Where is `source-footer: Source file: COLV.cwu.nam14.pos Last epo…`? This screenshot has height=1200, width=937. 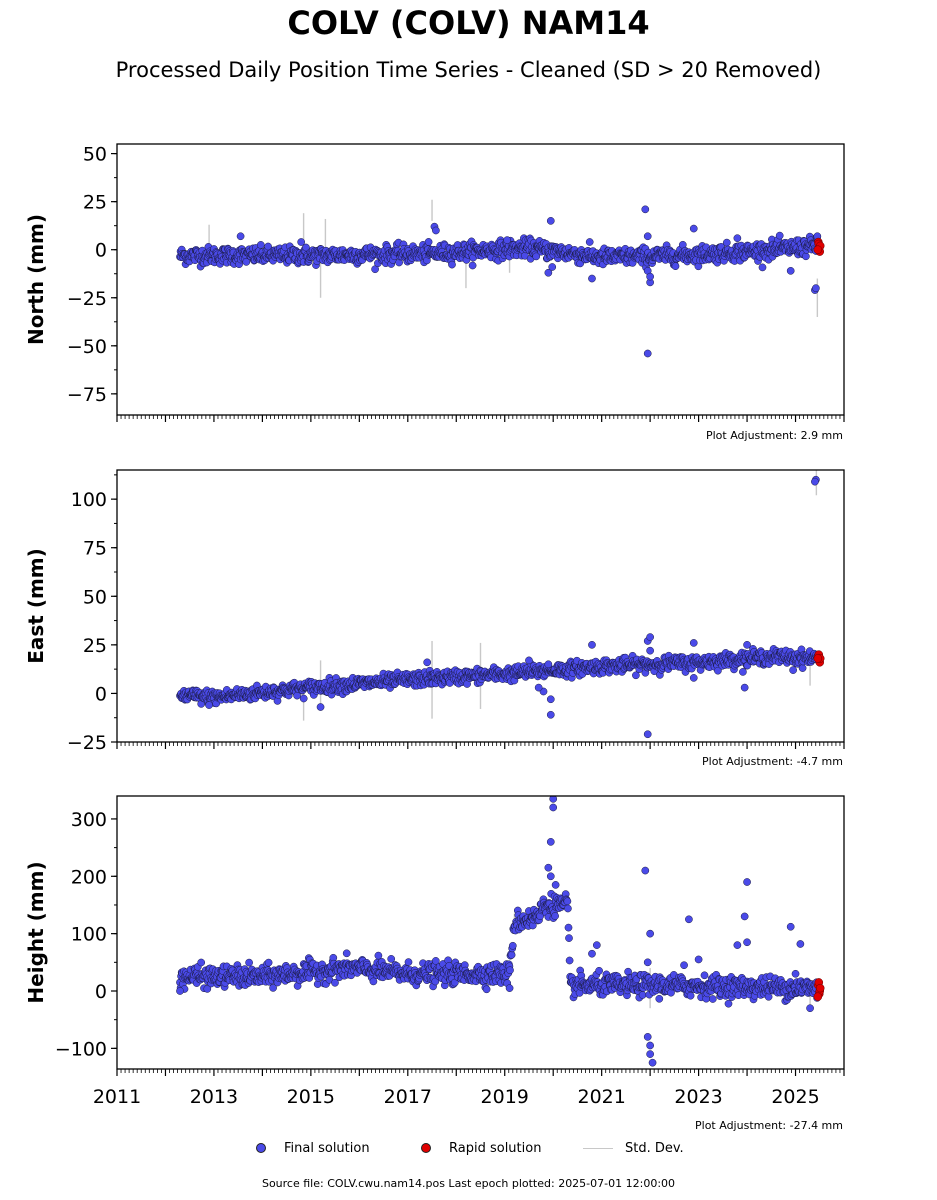
source-footer: Source file: COLV.cwu.nam14.pos Last epo… is located at coordinates (468, 1183).